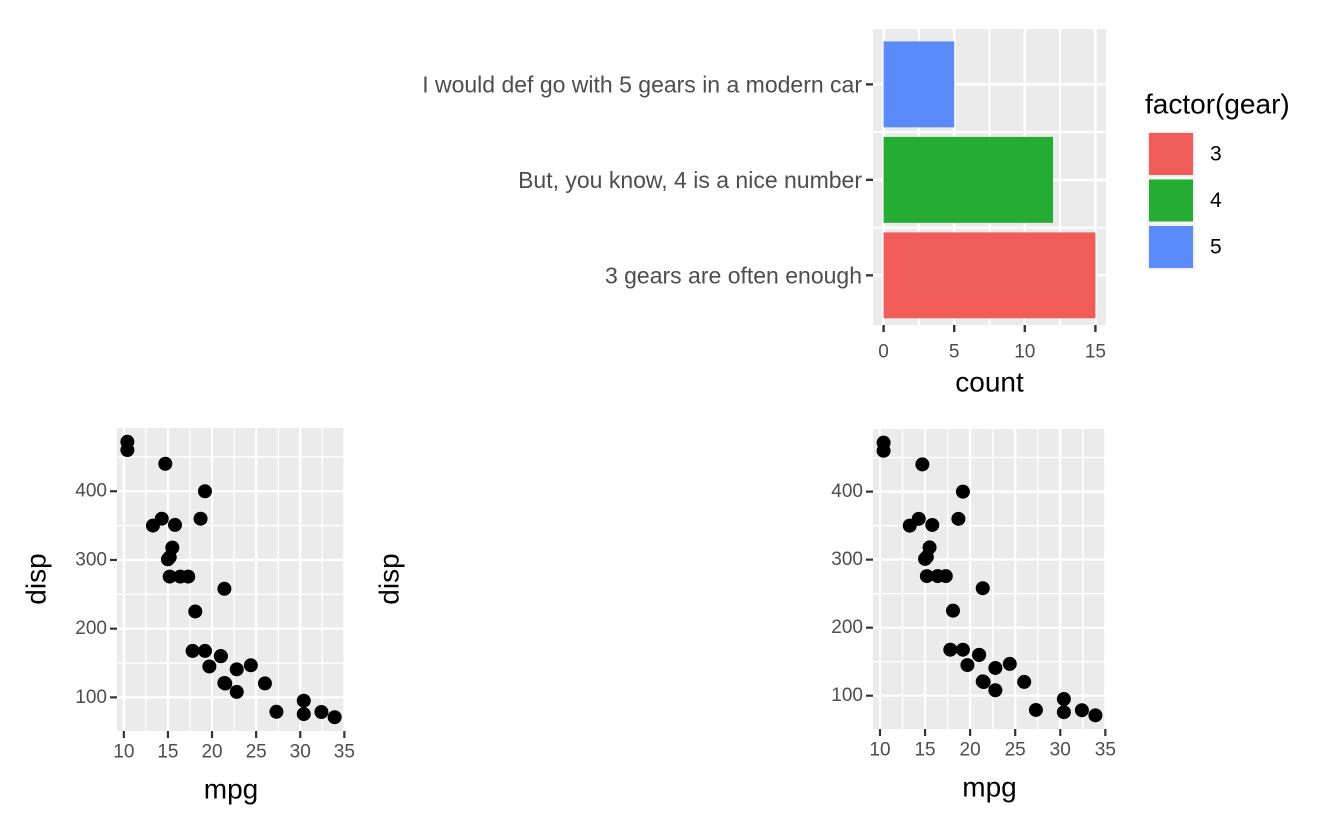 The width and height of the screenshot is (1344, 830). What do you see at coordinates (690, 180) in the screenshot?
I see `category-label: But, you know, 4 is a nice number` at bounding box center [690, 180].